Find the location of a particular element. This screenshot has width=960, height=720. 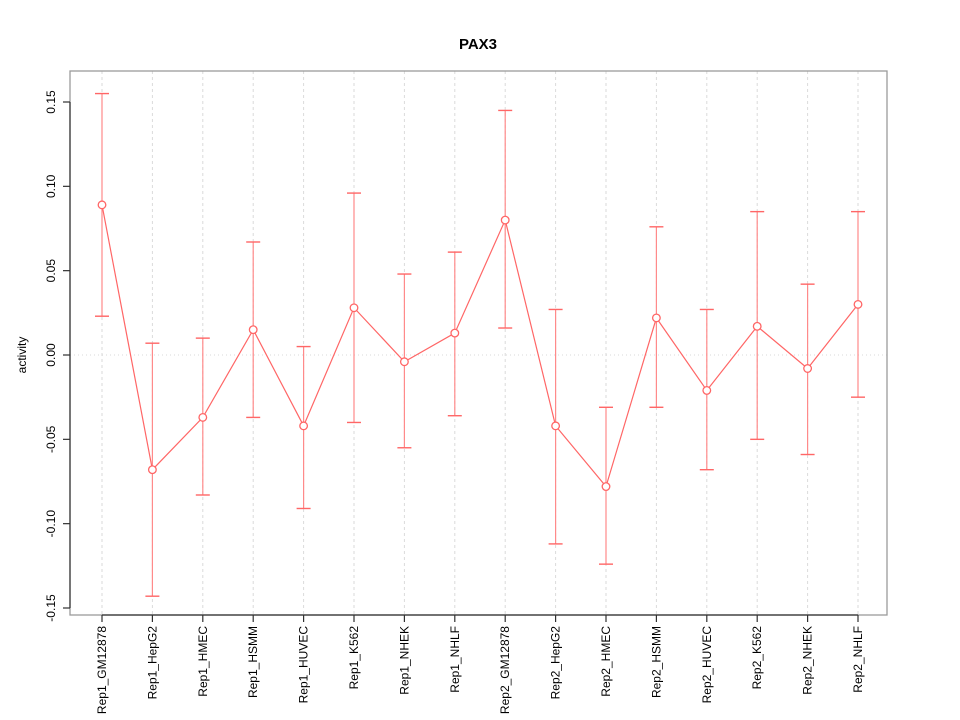

x-tick-label: Rep1_HMEC is located at coordinates (203, 661).